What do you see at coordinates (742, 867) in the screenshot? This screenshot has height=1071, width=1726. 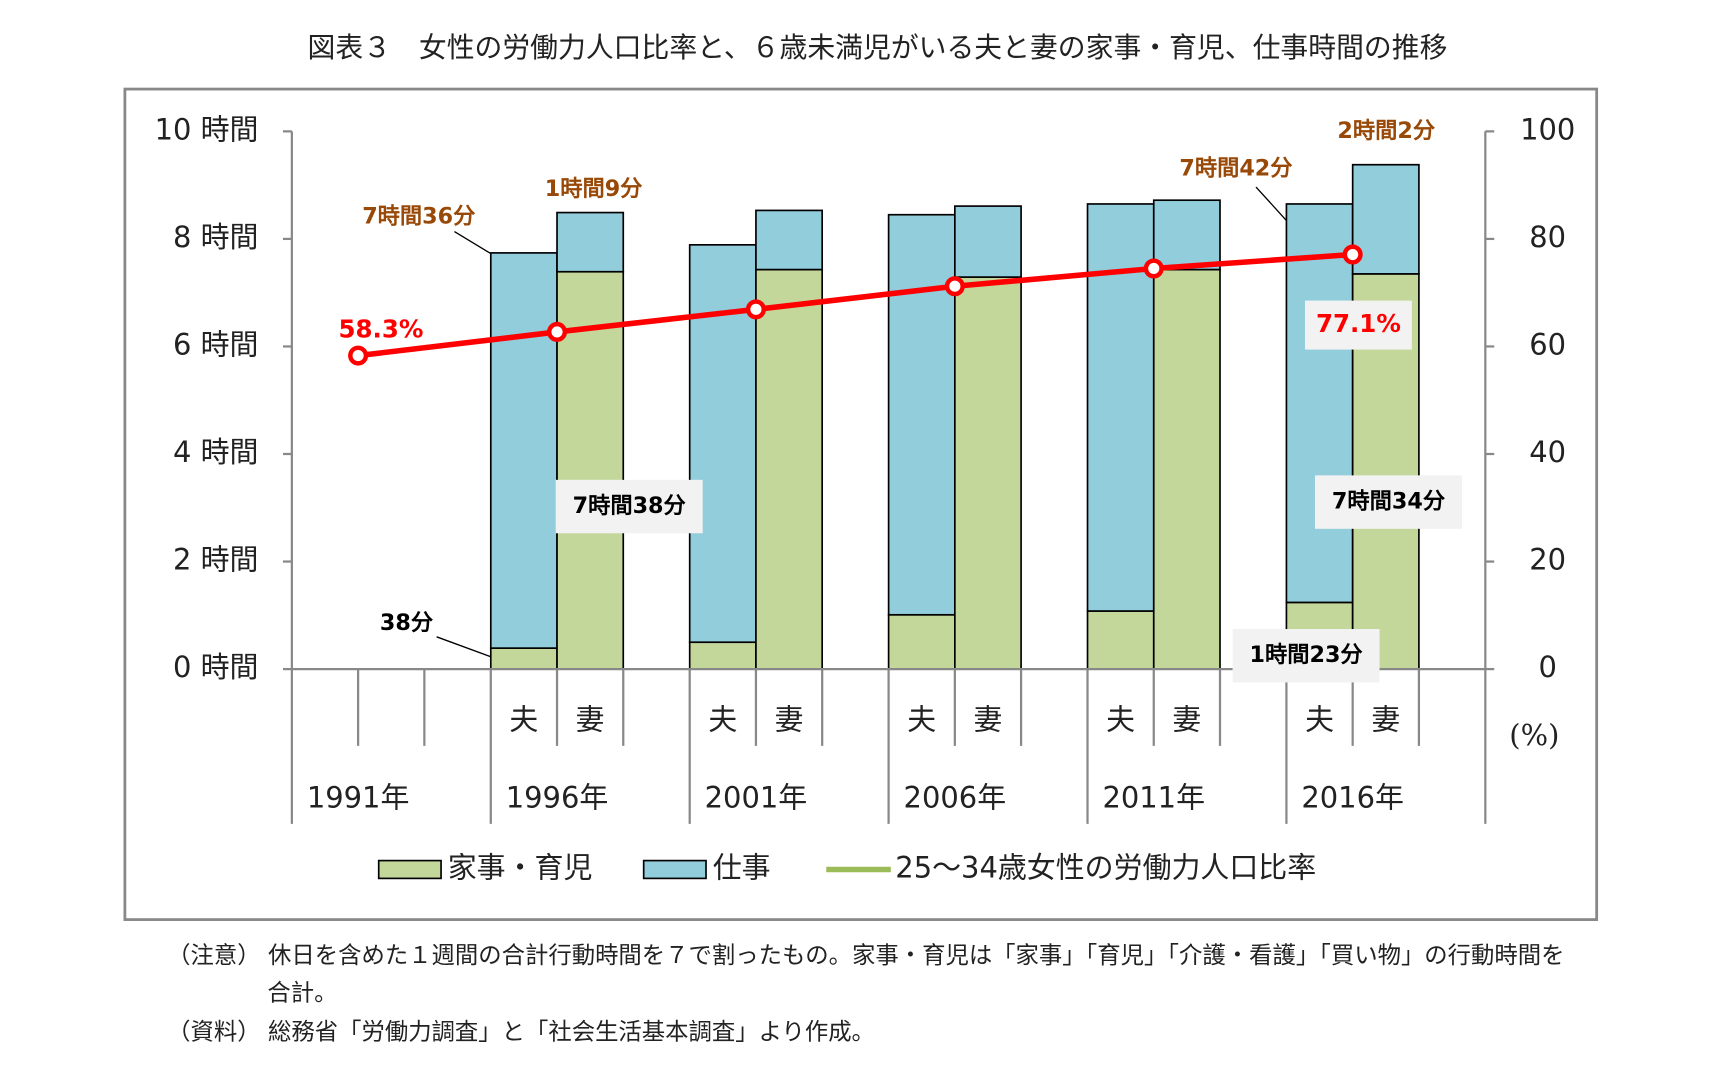 I see `legend-label: 仕事` at bounding box center [742, 867].